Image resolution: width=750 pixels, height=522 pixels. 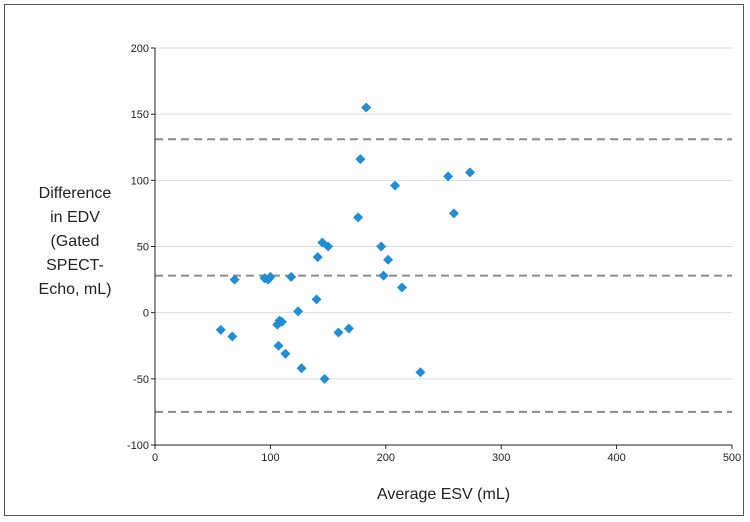 I want to click on y-axis-title: Difference in EDV (Gated SPECT- Echo, mL), so click(x=75, y=241).